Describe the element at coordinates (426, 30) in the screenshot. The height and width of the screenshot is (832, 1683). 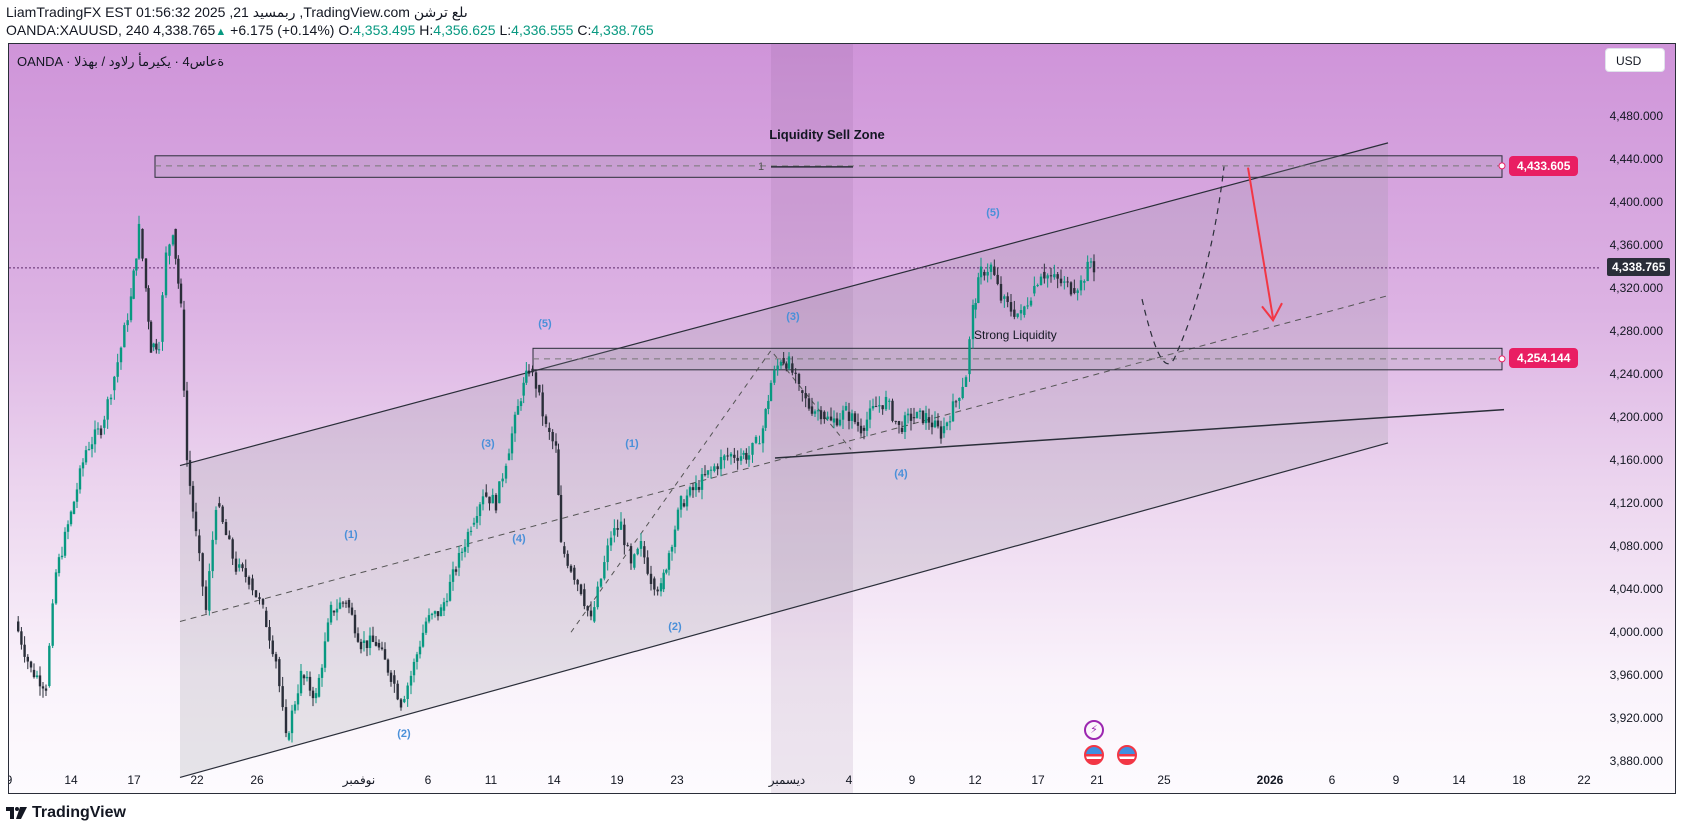
I see `high-label: H:` at that location.